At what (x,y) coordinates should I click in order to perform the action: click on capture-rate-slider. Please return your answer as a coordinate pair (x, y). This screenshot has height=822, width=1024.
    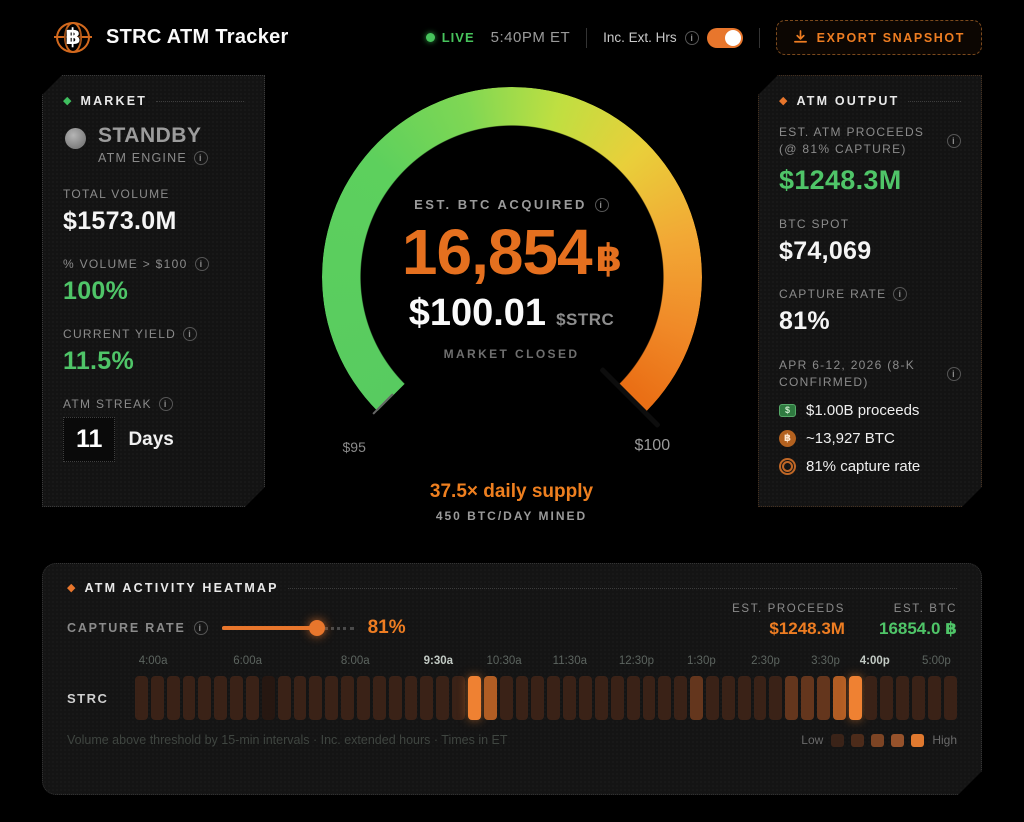
    Looking at the image, I should click on (288, 628).